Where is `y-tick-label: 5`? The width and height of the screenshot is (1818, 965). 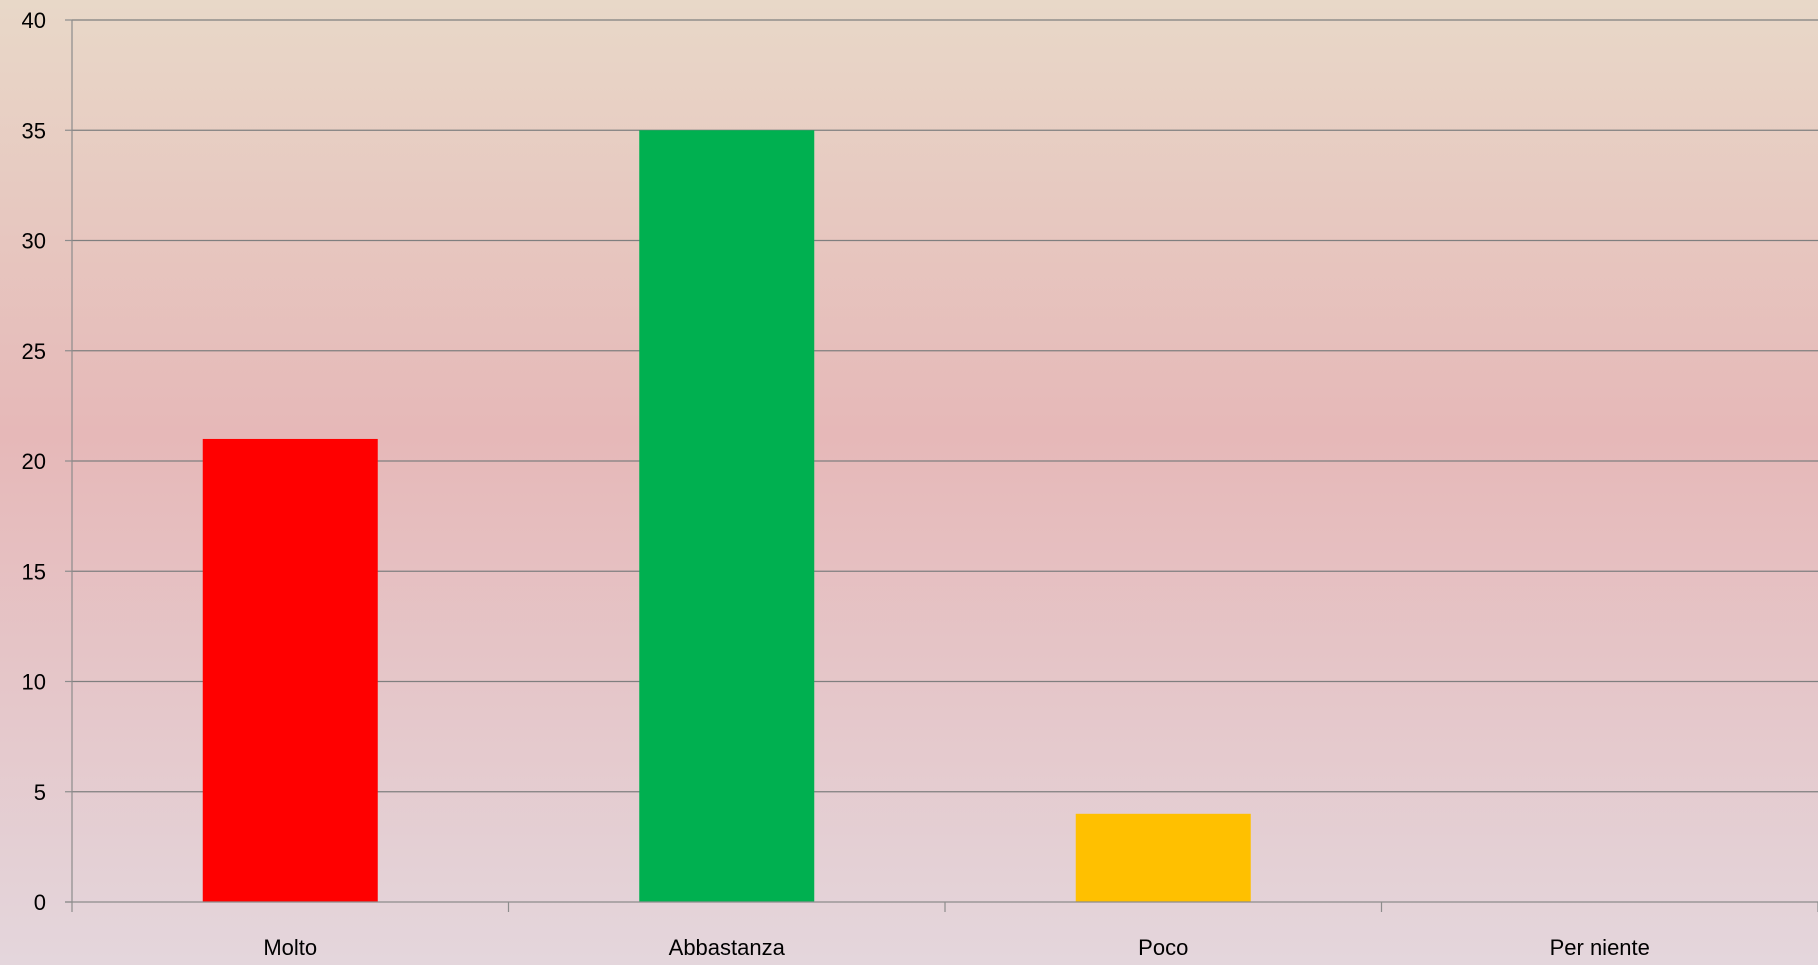
y-tick-label: 5 is located at coordinates (40, 792).